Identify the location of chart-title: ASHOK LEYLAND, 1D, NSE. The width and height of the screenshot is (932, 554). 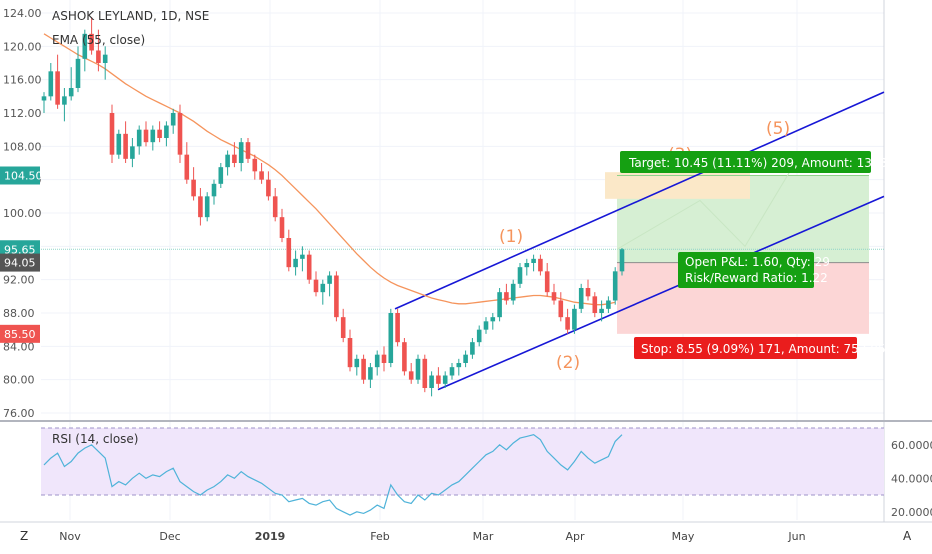
(130, 16).